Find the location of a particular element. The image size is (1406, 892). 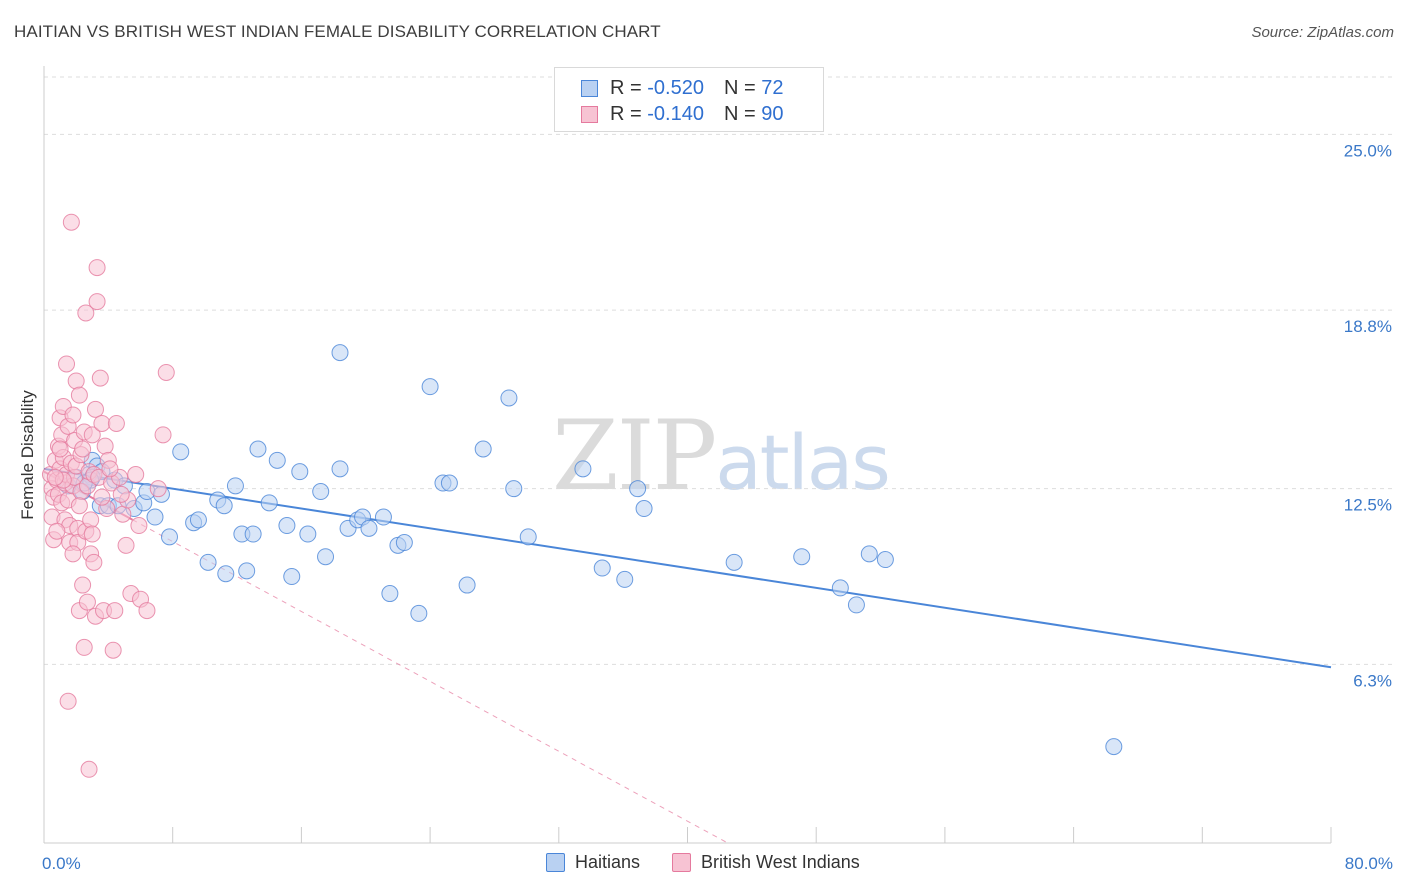

x-tick-label: 80.0% is located at coordinates (1369, 863).